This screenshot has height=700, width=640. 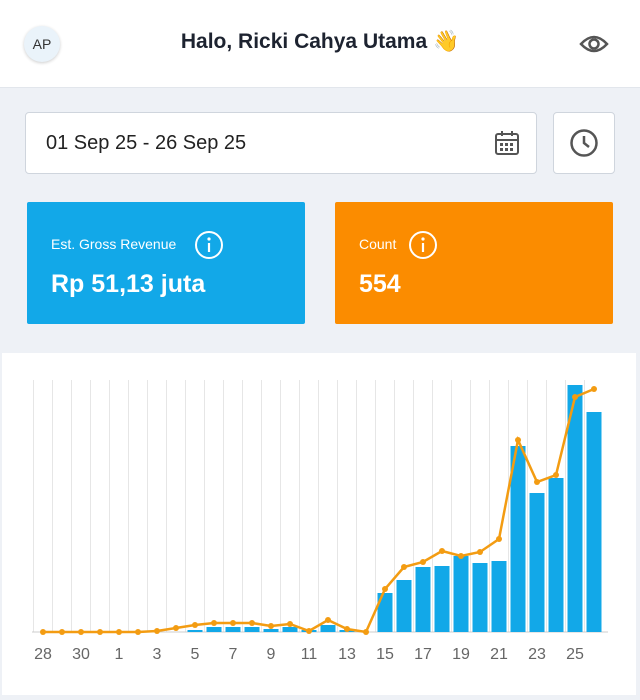 I want to click on count-card: Count 554, so click(x=474, y=263).